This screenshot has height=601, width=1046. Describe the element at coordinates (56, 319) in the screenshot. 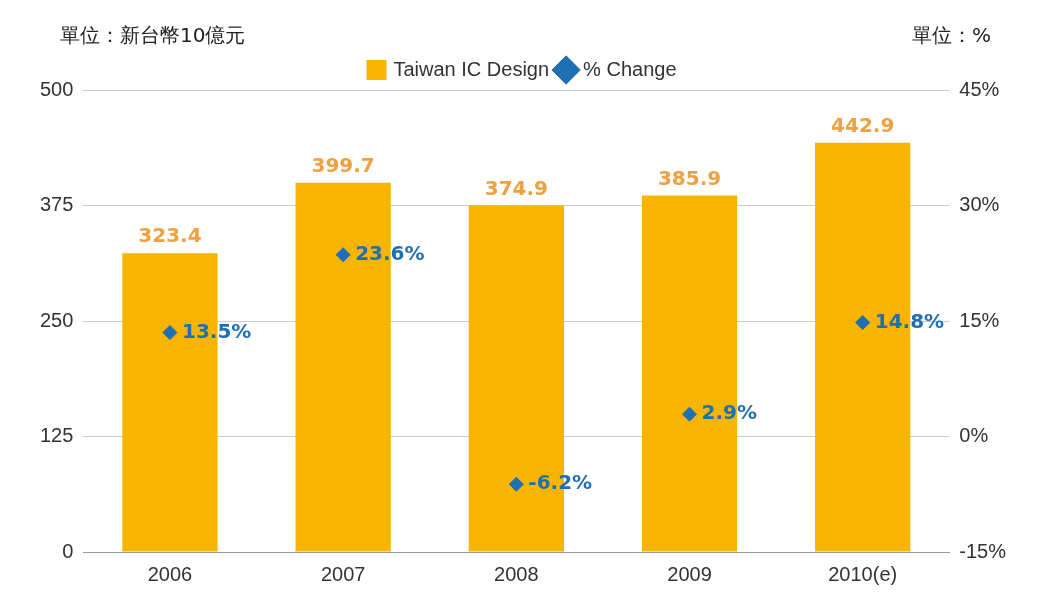

I see `y-tick-label: 250` at that location.